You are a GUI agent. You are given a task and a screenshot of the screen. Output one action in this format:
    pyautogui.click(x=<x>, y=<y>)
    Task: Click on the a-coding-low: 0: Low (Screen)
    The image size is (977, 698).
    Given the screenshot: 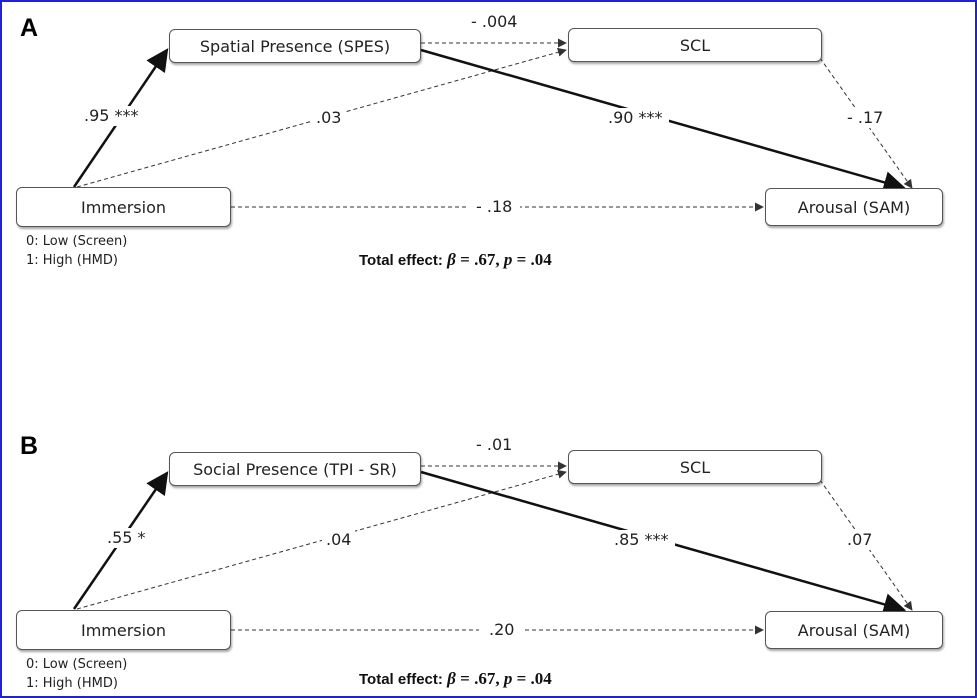 What is the action you would take?
    pyautogui.click(x=77, y=241)
    